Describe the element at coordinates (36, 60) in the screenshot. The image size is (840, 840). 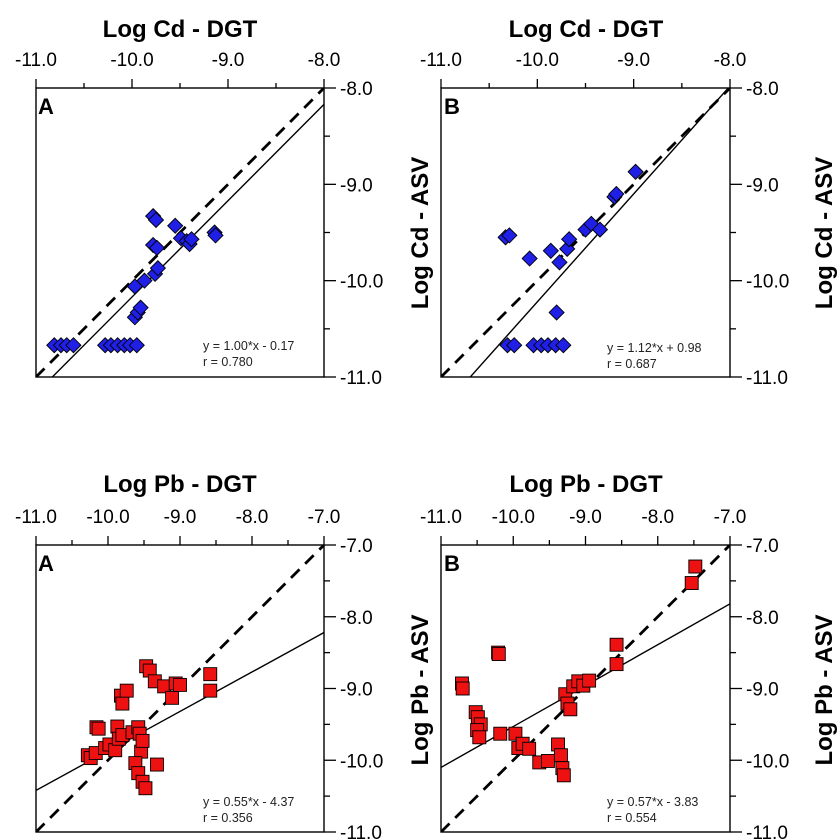
I see `chart-cd-a-x-tick-label-0: -11.0` at that location.